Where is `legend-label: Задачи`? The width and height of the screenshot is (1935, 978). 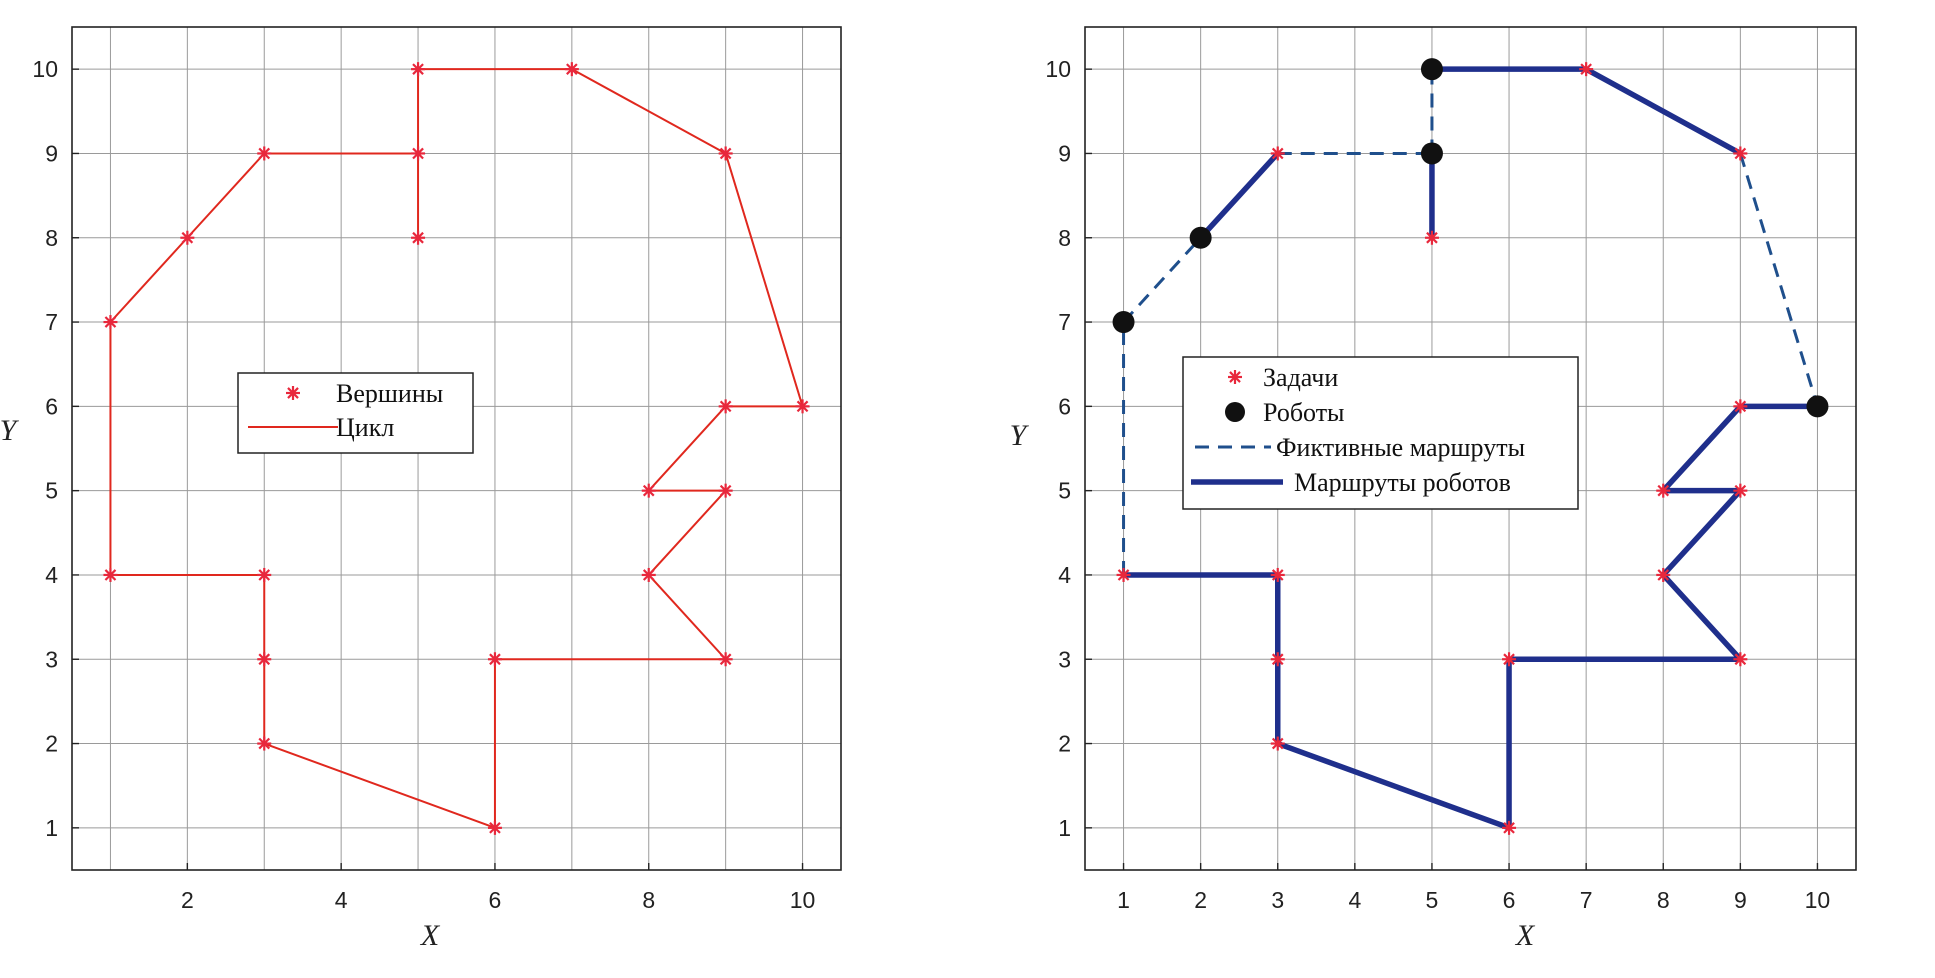 legend-label: Задачи is located at coordinates (1300, 377).